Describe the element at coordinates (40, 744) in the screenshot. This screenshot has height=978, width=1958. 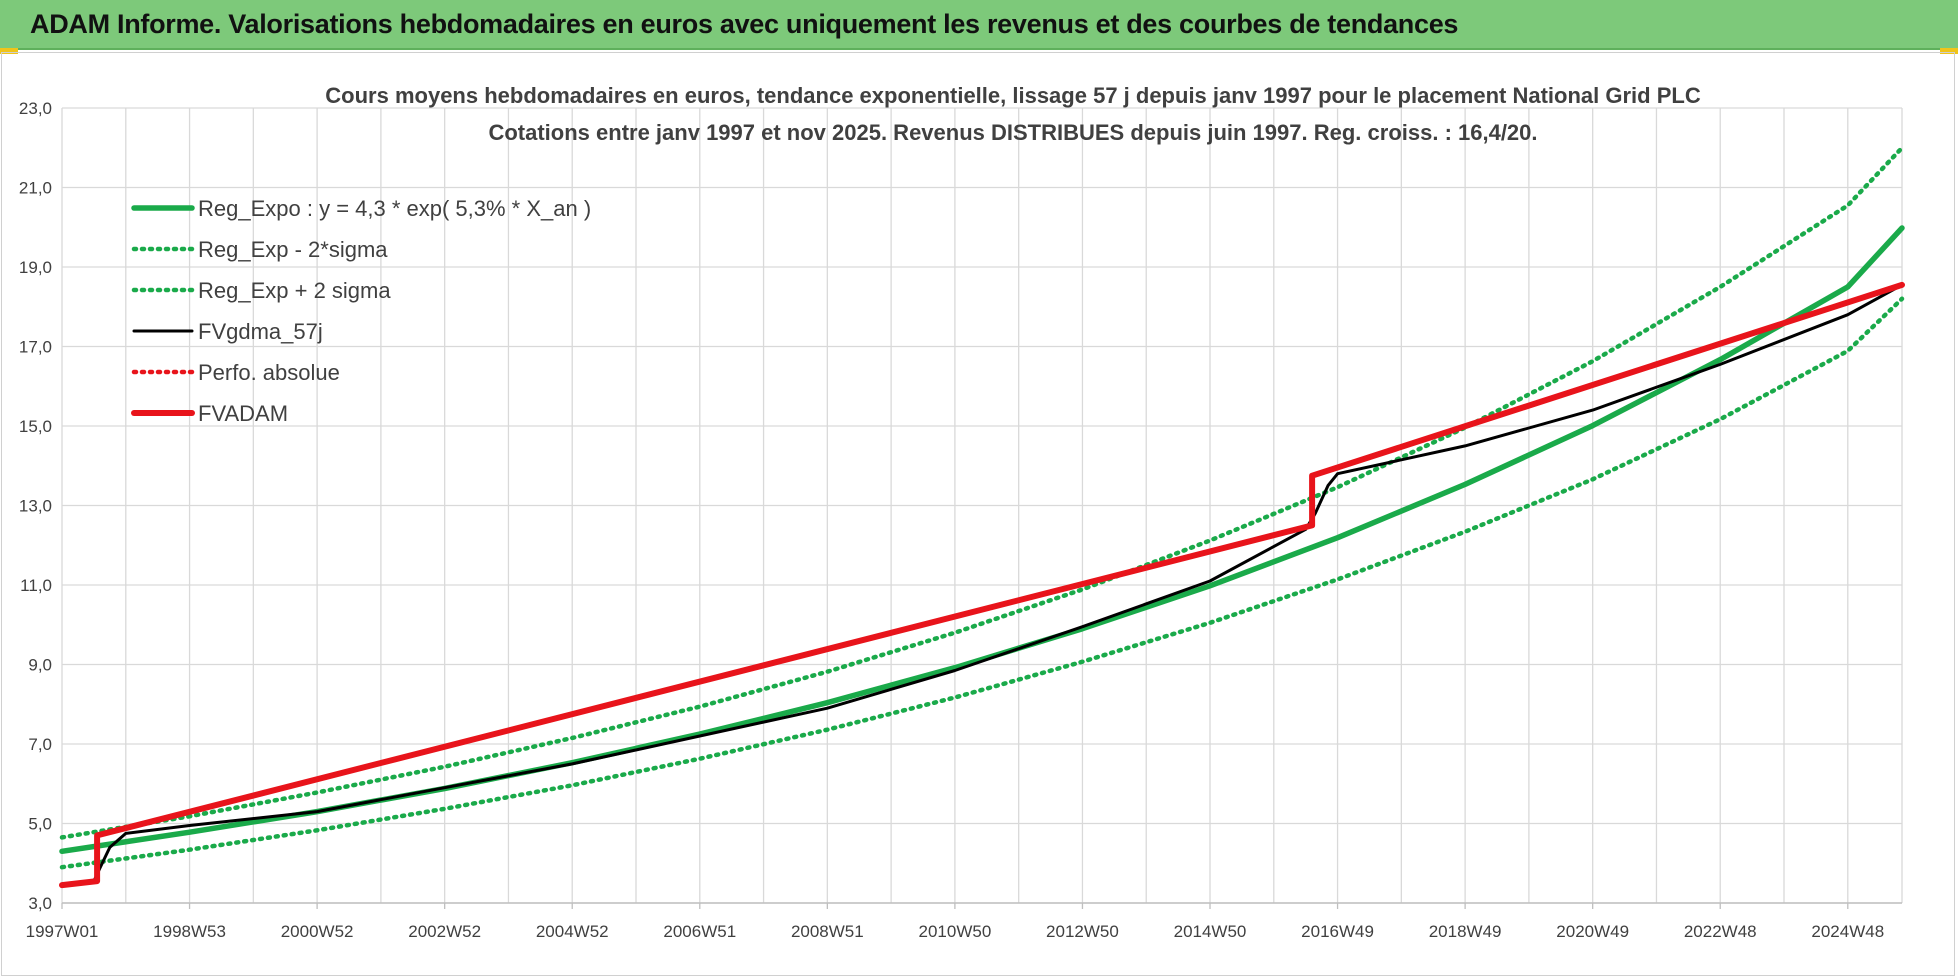
I see `y-tick-label: 7,0` at that location.